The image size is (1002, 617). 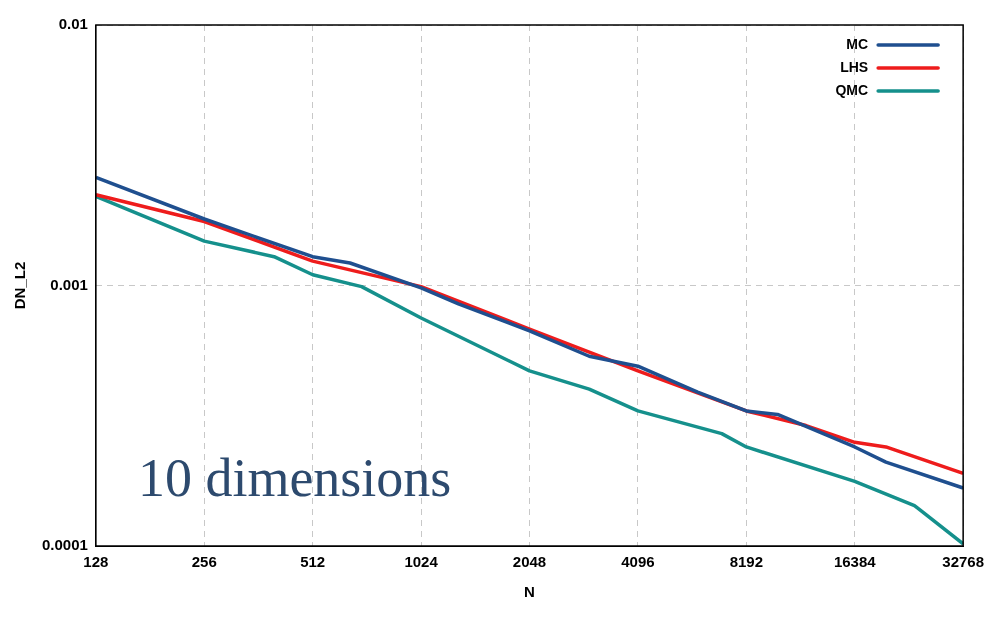 What do you see at coordinates (857, 43) in the screenshot?
I see `legend-label: MC` at bounding box center [857, 43].